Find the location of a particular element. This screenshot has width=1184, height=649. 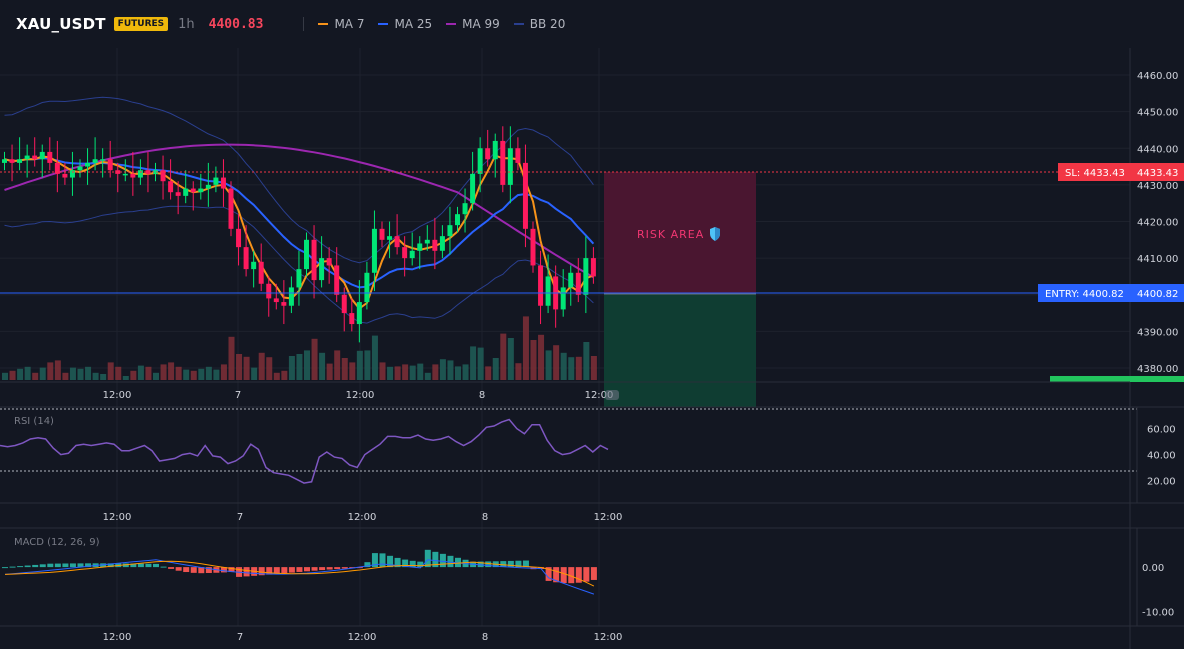

time-label: 12:00 is located at coordinates (608, 637).